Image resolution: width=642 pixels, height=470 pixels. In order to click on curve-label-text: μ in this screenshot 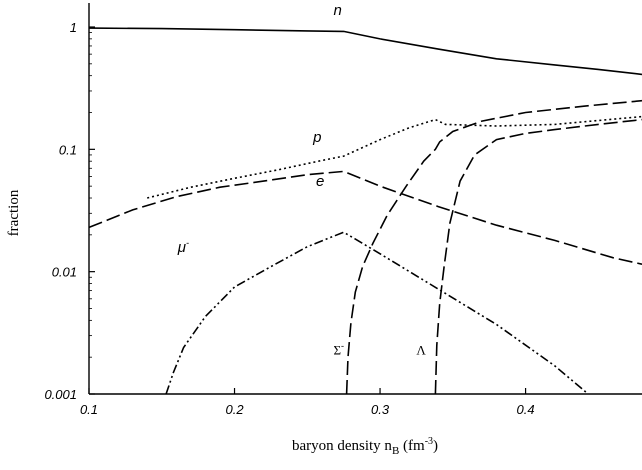, I will do `click(181, 247)`.